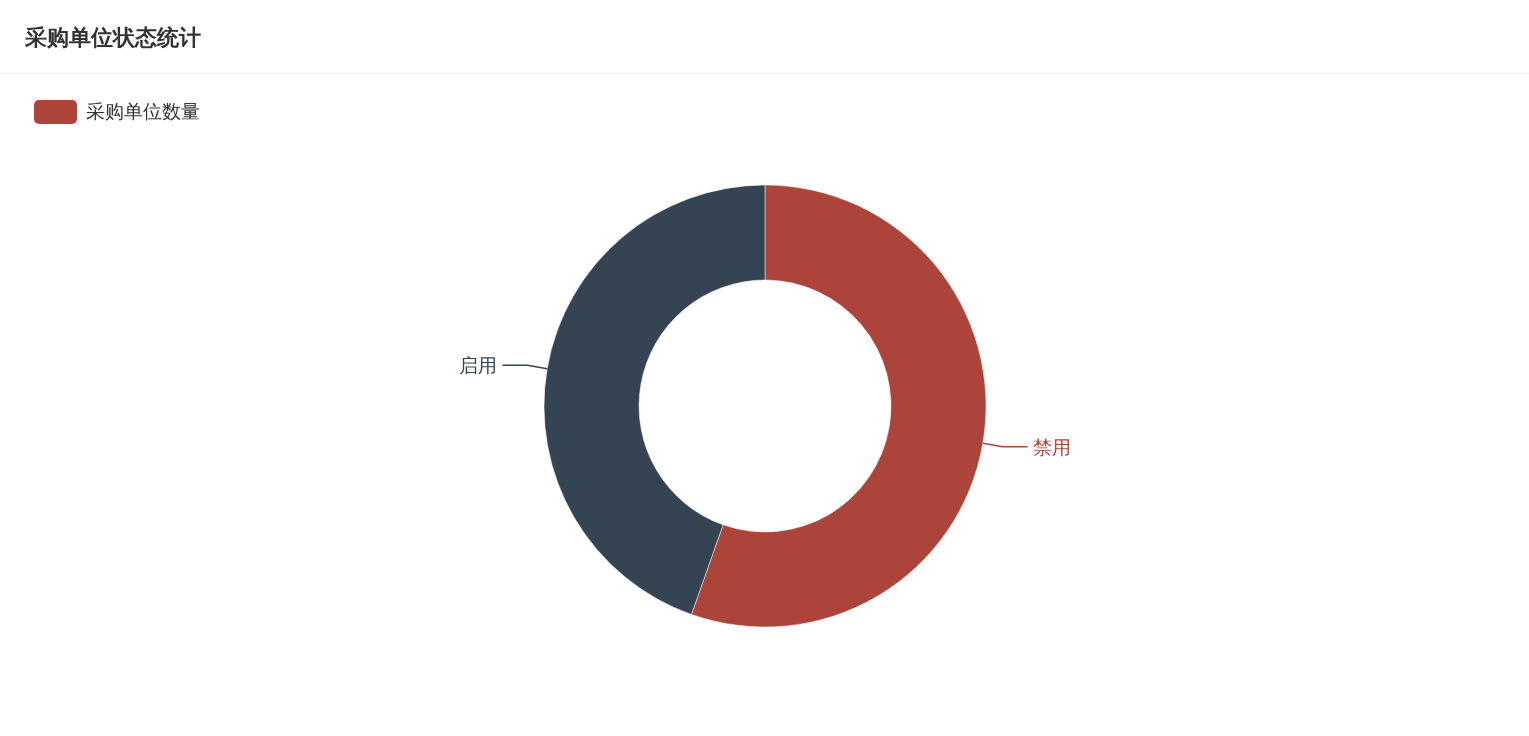 The width and height of the screenshot is (1529, 736). Describe the element at coordinates (478, 365) in the screenshot. I see `slice-label: 启用` at that location.